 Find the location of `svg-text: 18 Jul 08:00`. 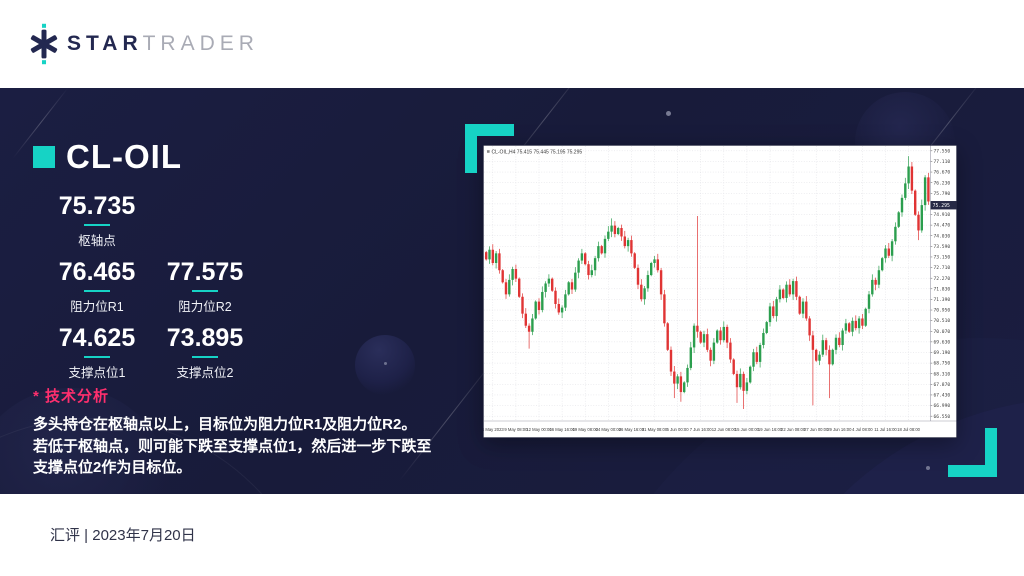

svg-text: 18 Jul 08:00 is located at coordinates (908, 429).